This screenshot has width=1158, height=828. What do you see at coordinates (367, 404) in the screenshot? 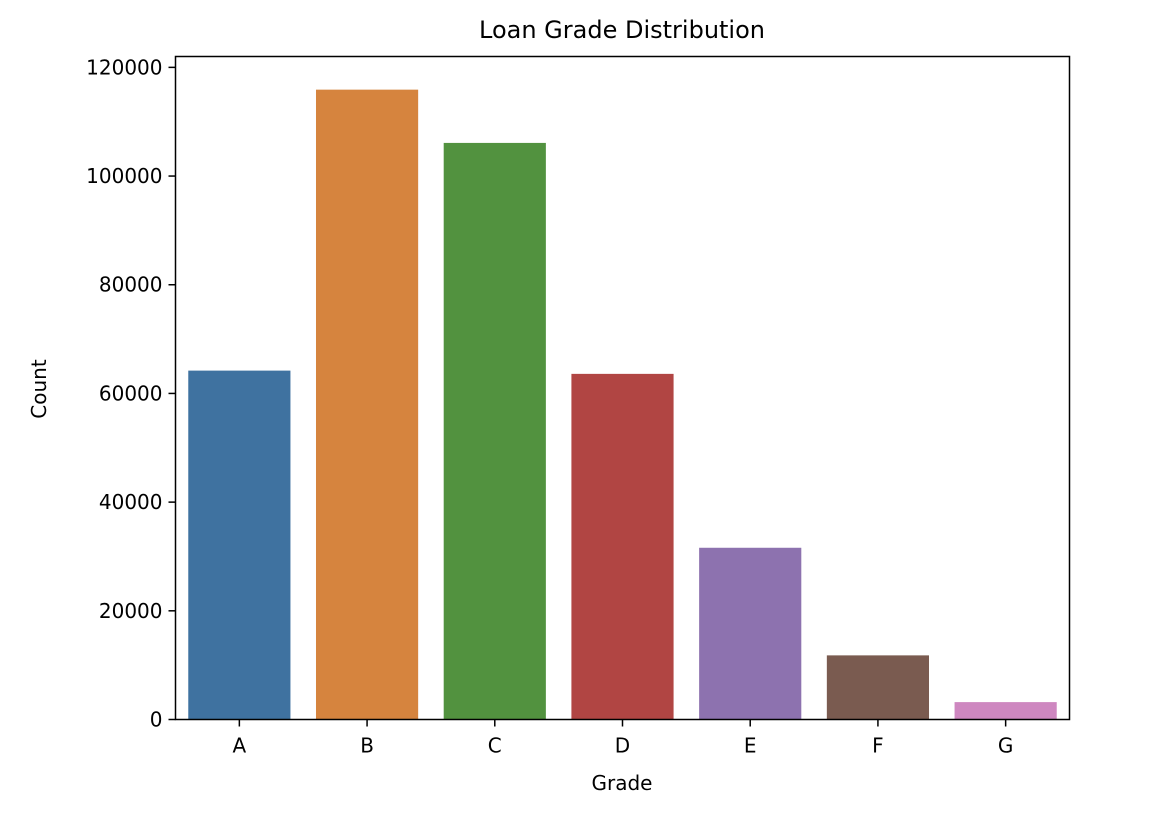
I see `bar-b` at bounding box center [367, 404].